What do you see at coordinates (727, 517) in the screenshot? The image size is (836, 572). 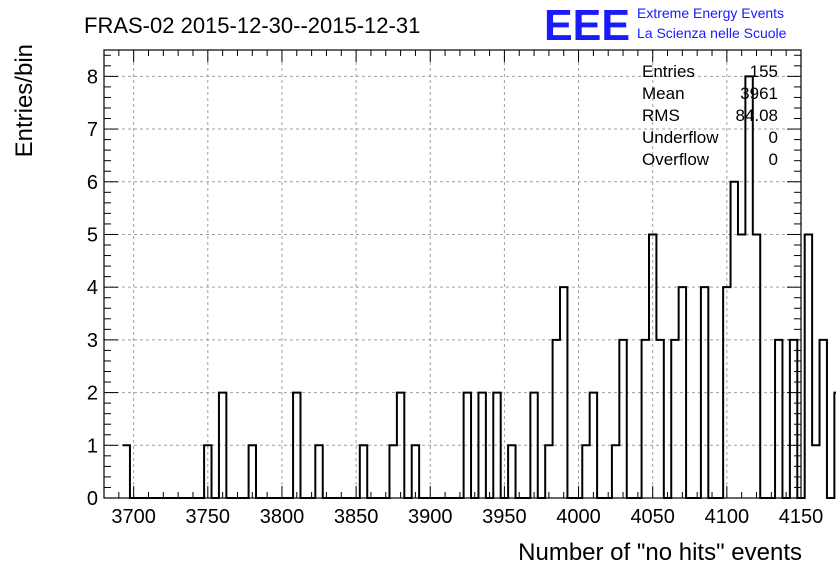 I see `x-tick-label: 4100` at bounding box center [727, 517].